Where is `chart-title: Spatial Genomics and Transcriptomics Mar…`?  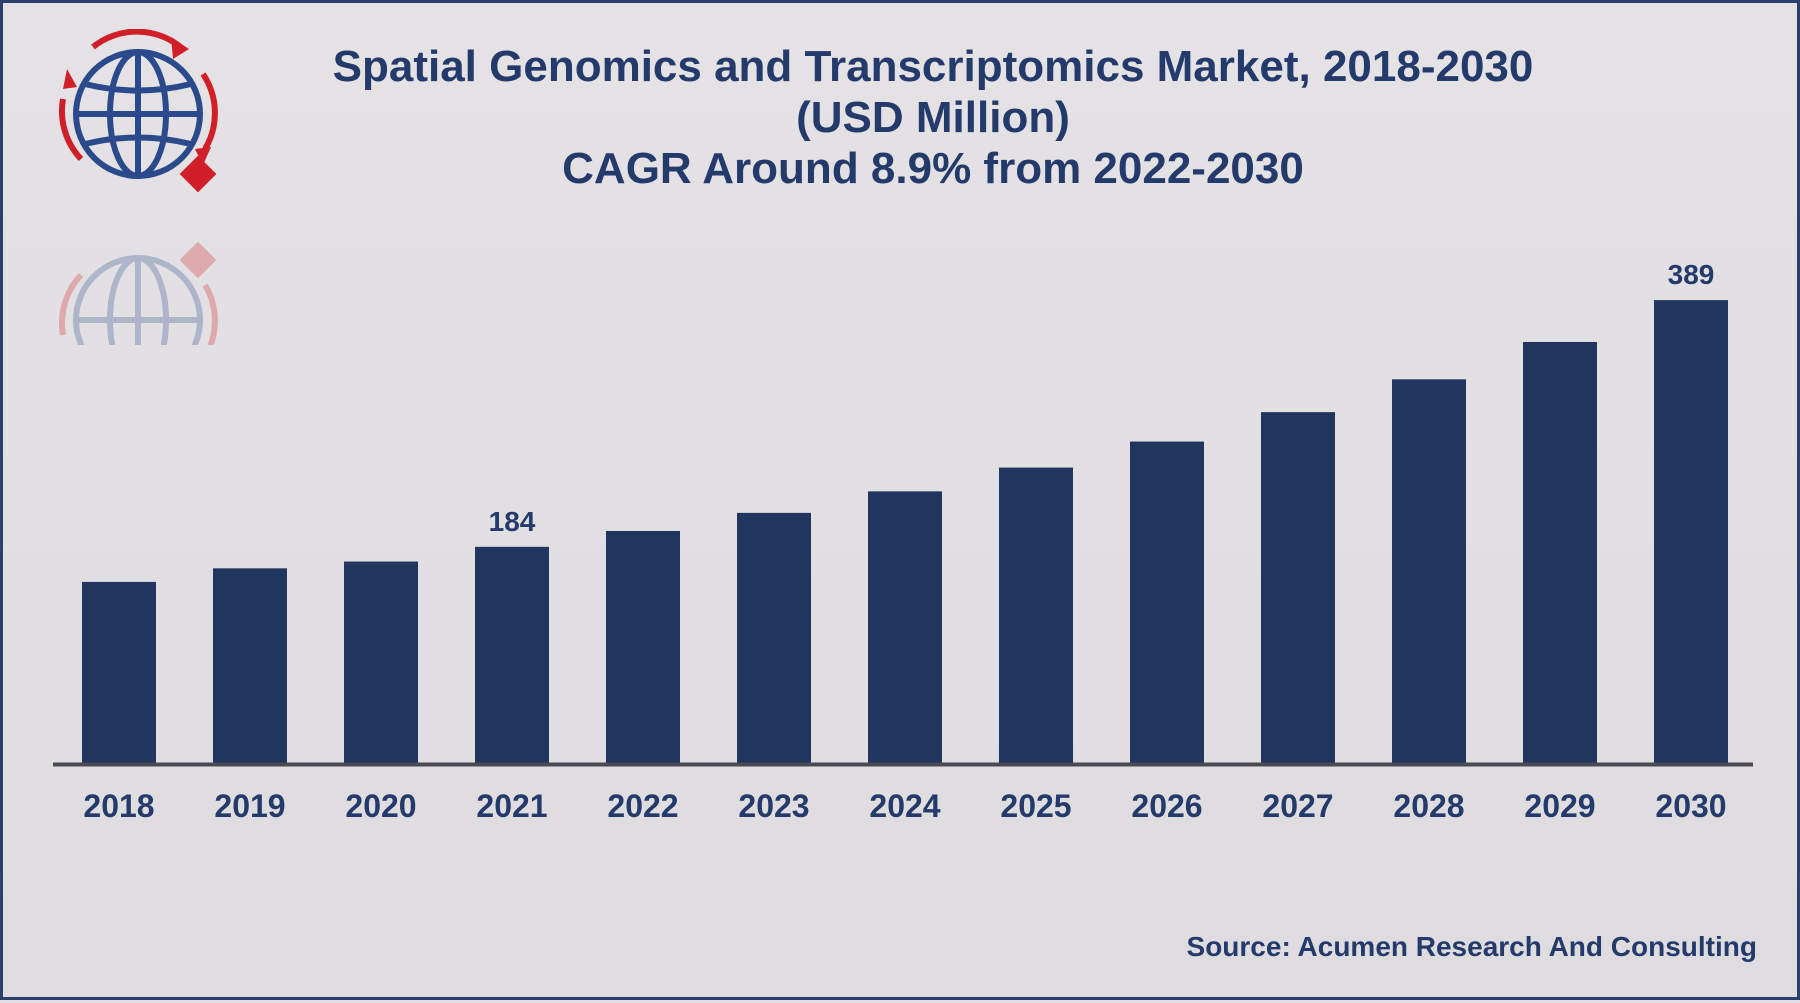
chart-title: Spatial Genomics and Transcriptomics Mar… is located at coordinates (933, 66).